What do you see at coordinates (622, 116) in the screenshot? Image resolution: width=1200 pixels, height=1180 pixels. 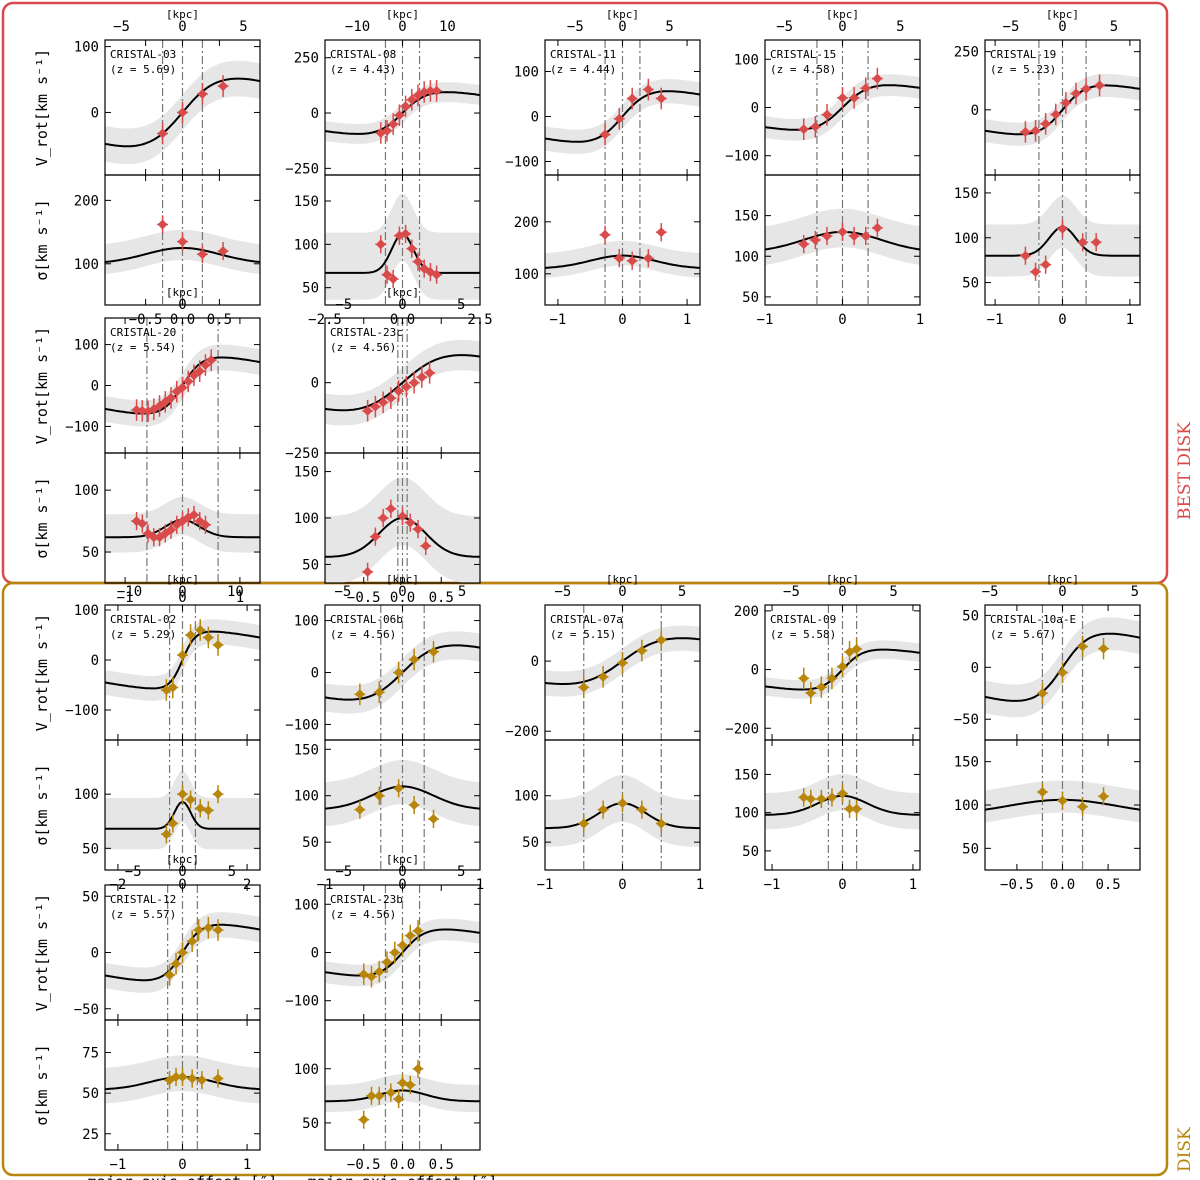 I see `vrot-model-curve` at bounding box center [622, 116].